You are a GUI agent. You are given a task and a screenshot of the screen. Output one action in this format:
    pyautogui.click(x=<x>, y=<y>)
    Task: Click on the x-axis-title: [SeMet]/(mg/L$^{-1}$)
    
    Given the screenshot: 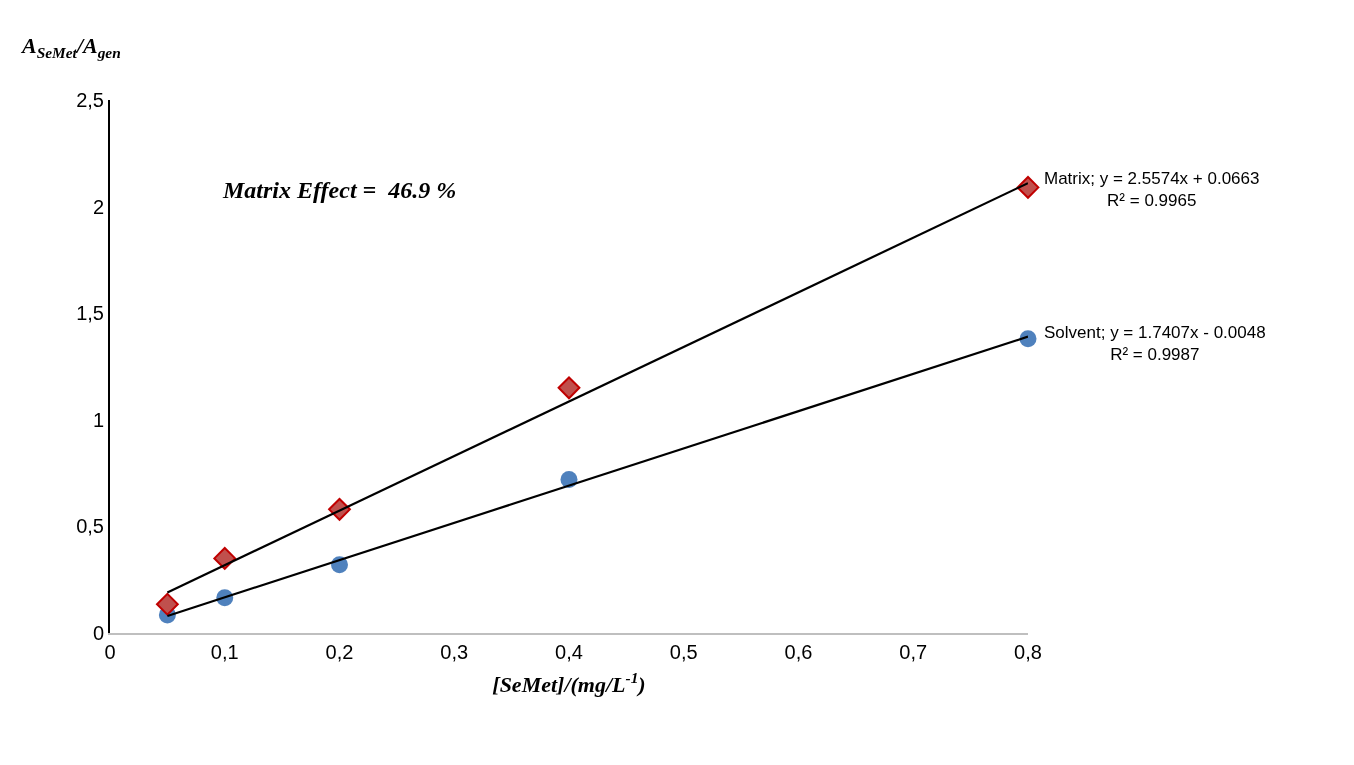 What is the action you would take?
    pyautogui.click(x=569, y=683)
    